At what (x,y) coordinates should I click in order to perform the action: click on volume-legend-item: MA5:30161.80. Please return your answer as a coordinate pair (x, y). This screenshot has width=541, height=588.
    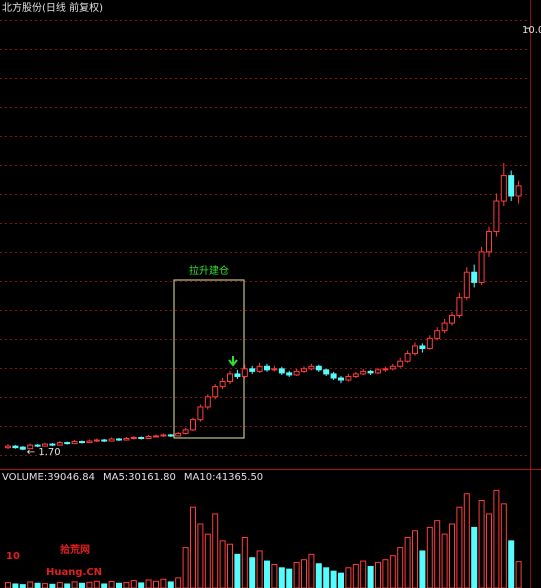
    Looking at the image, I should click on (139, 477).